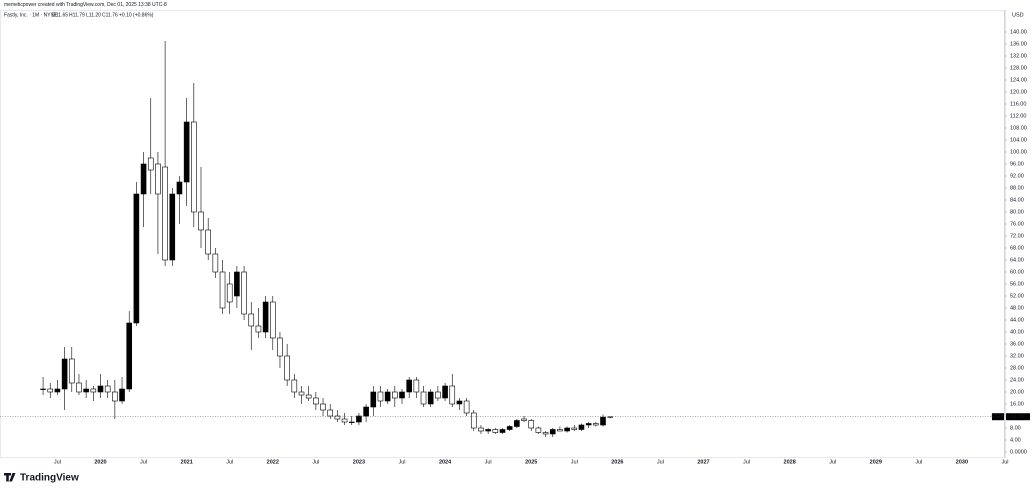 Image resolution: width=1032 pixels, height=488 pixels. Describe the element at coordinates (531, 462) in the screenshot. I see `x-tick-label: 2025` at that location.